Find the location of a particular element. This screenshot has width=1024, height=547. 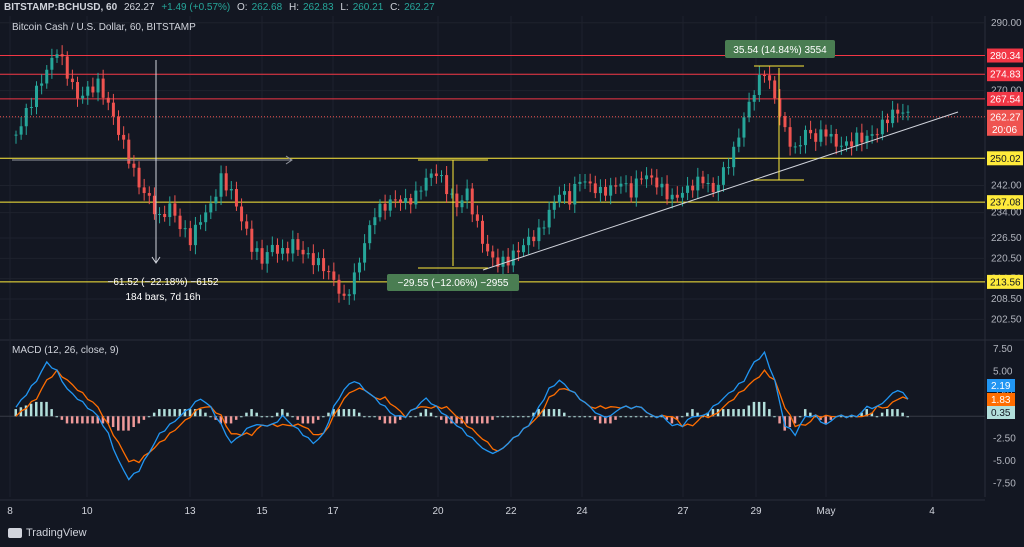

x-tick-label: 24 is located at coordinates (582, 511).